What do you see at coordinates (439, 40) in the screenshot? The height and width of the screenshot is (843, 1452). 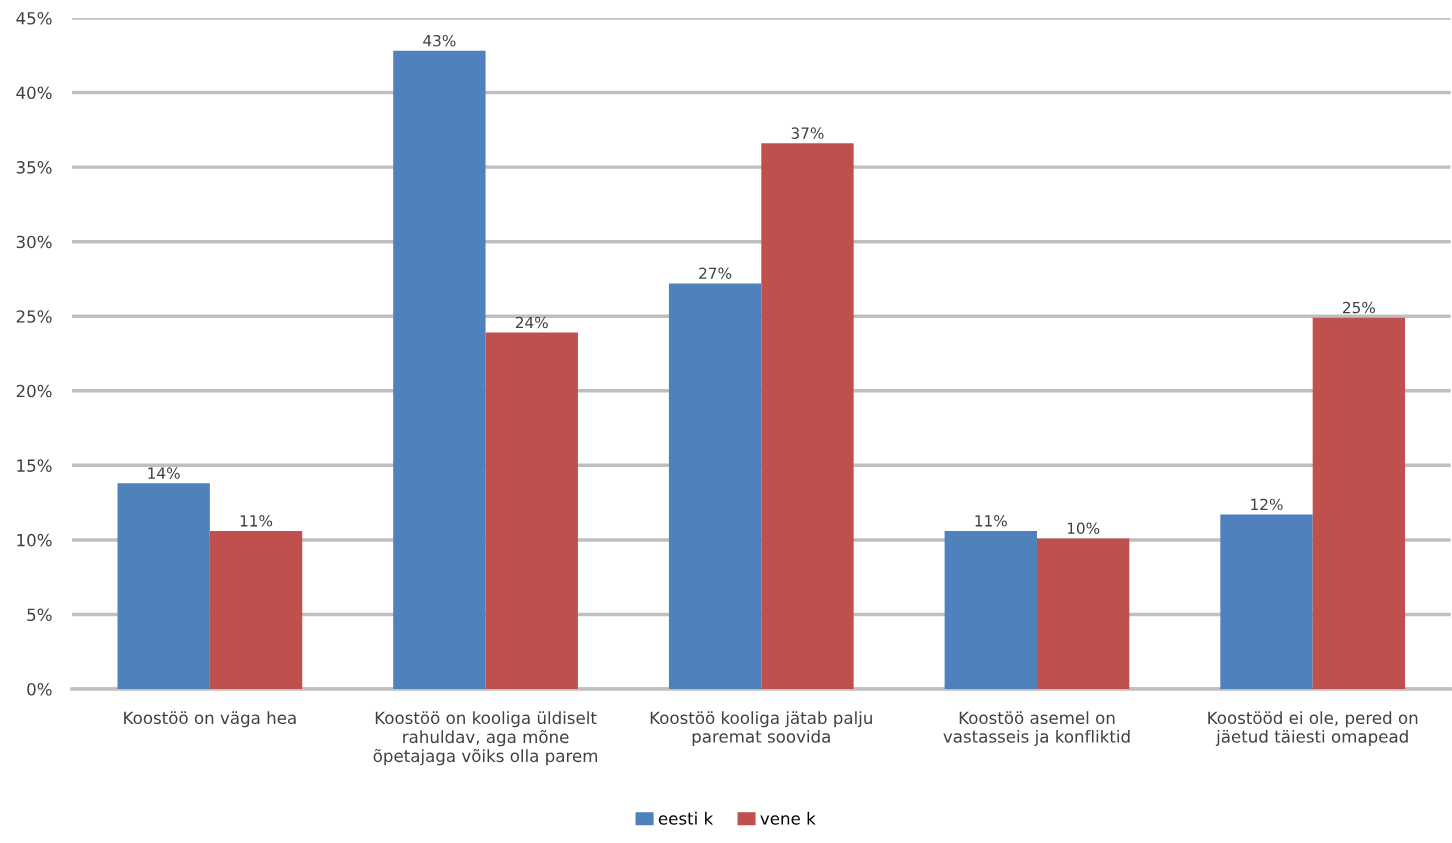 I see `data-label: 43%` at bounding box center [439, 40].